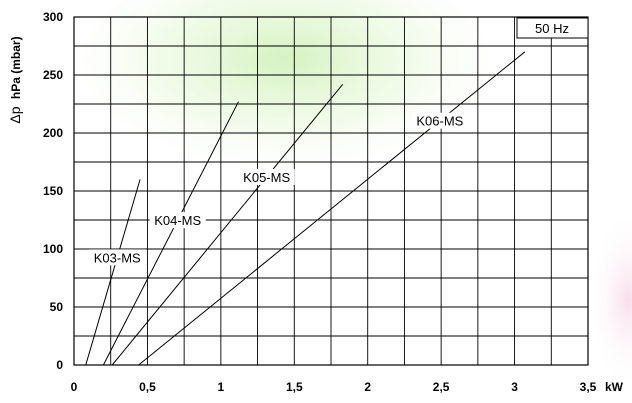 This screenshot has height=403, width=632. I want to click on frequency-label: 50 Hz, so click(552, 28).